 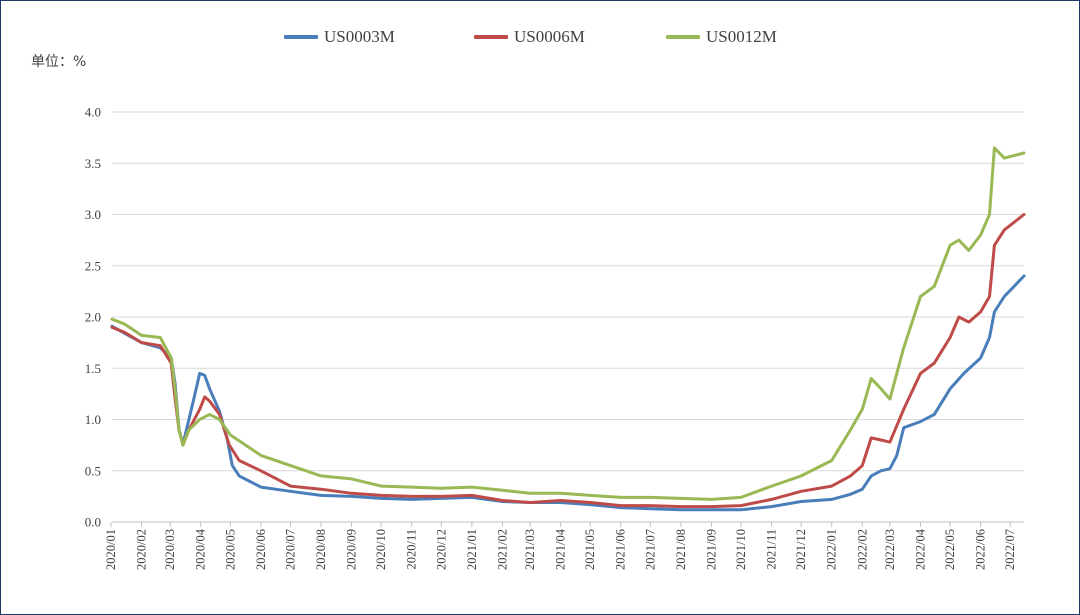 I want to click on x-tick-label: 2020/11, so click(x=412, y=549).